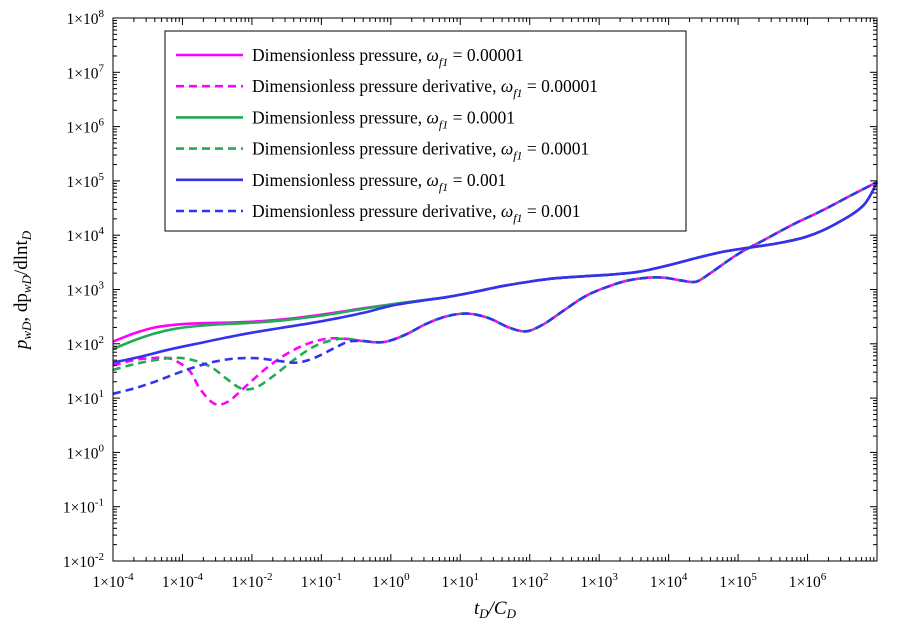 The image size is (908, 629). I want to click on x-axis-label: tD/CD, so click(495, 609).